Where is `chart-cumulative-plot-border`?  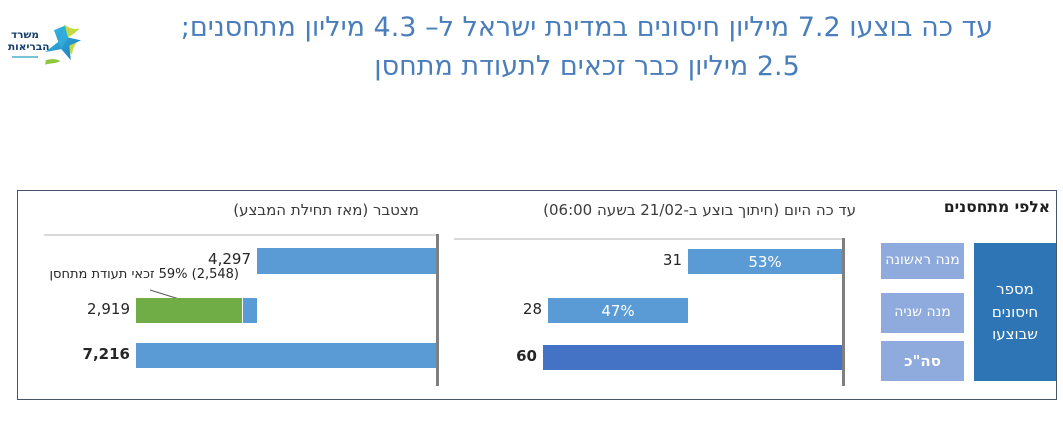 chart-cumulative-plot-border is located at coordinates (241, 235).